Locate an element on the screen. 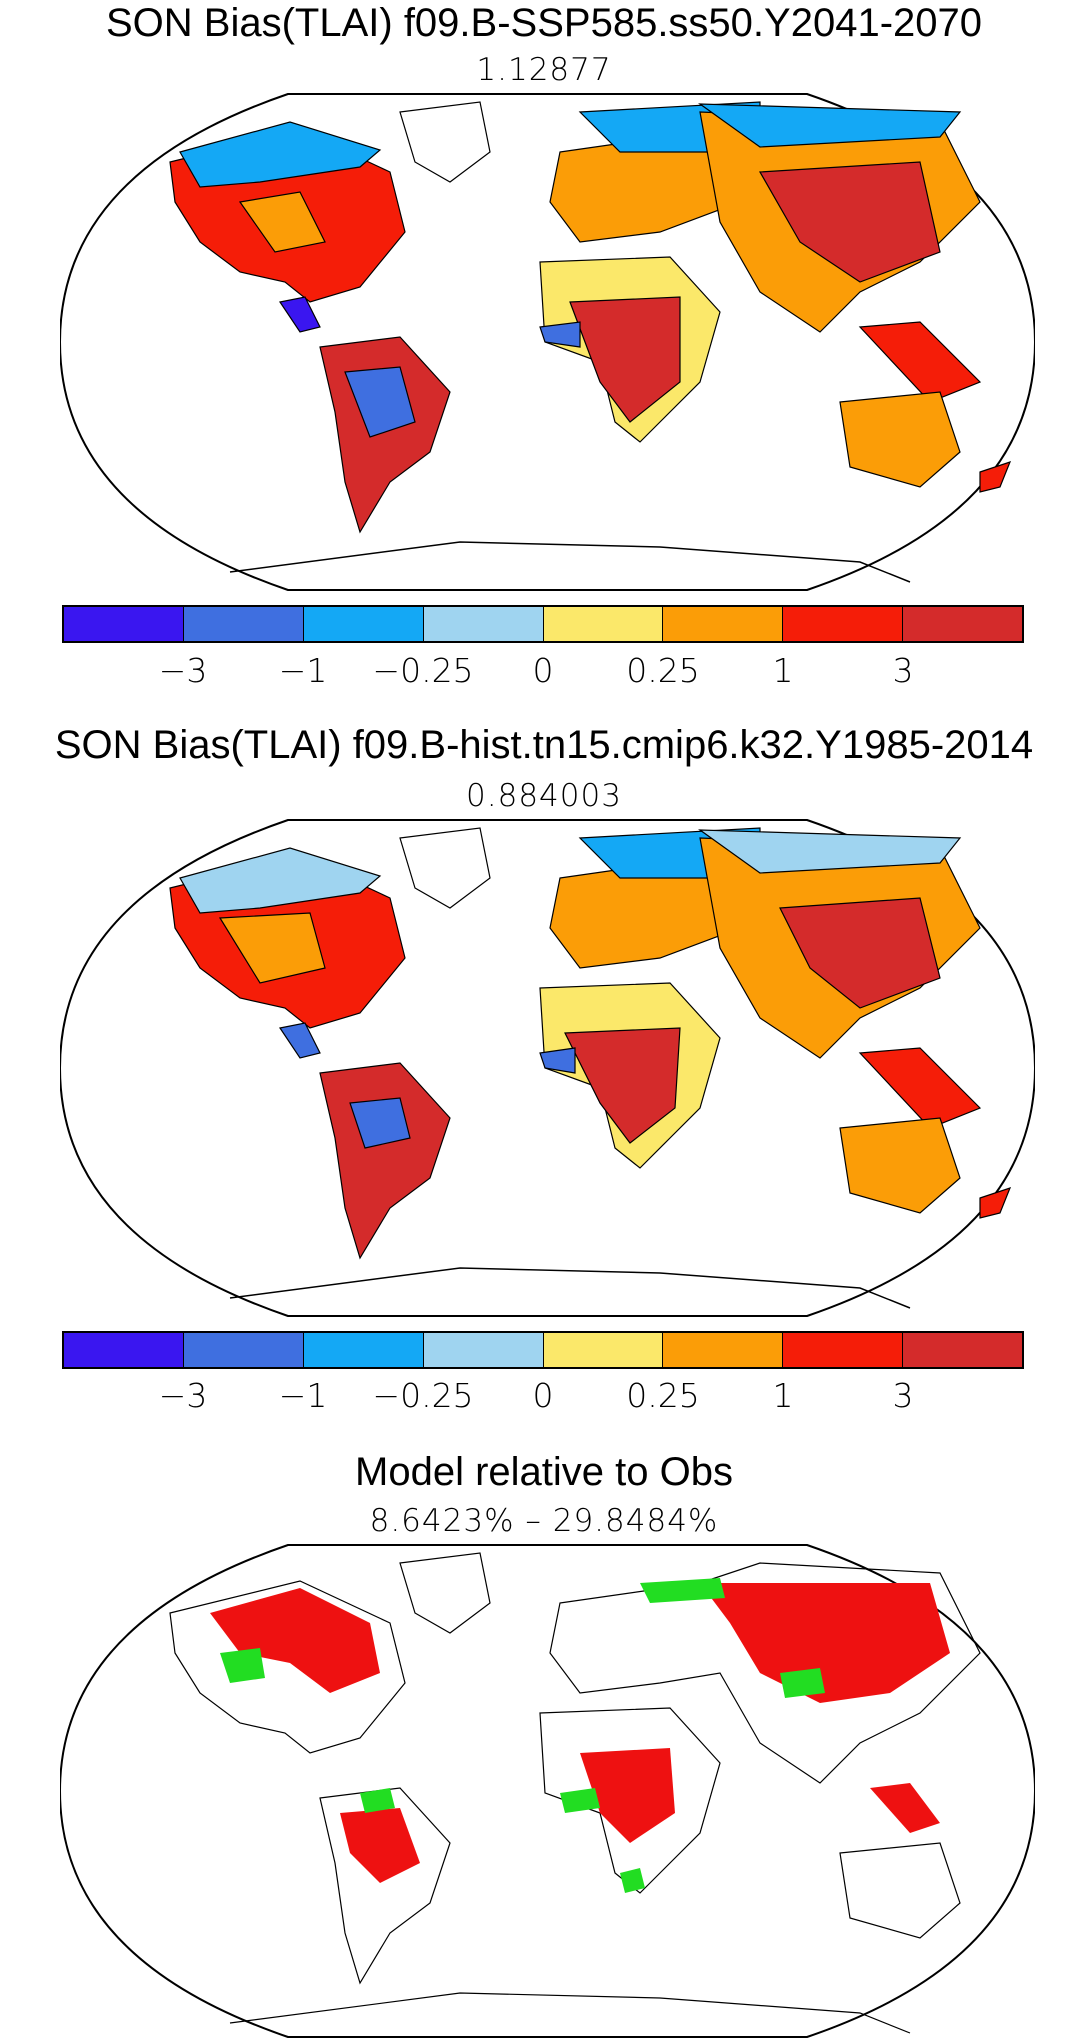 This screenshot has height=2043, width=1088. panel1-colorbar is located at coordinates (543, 624).